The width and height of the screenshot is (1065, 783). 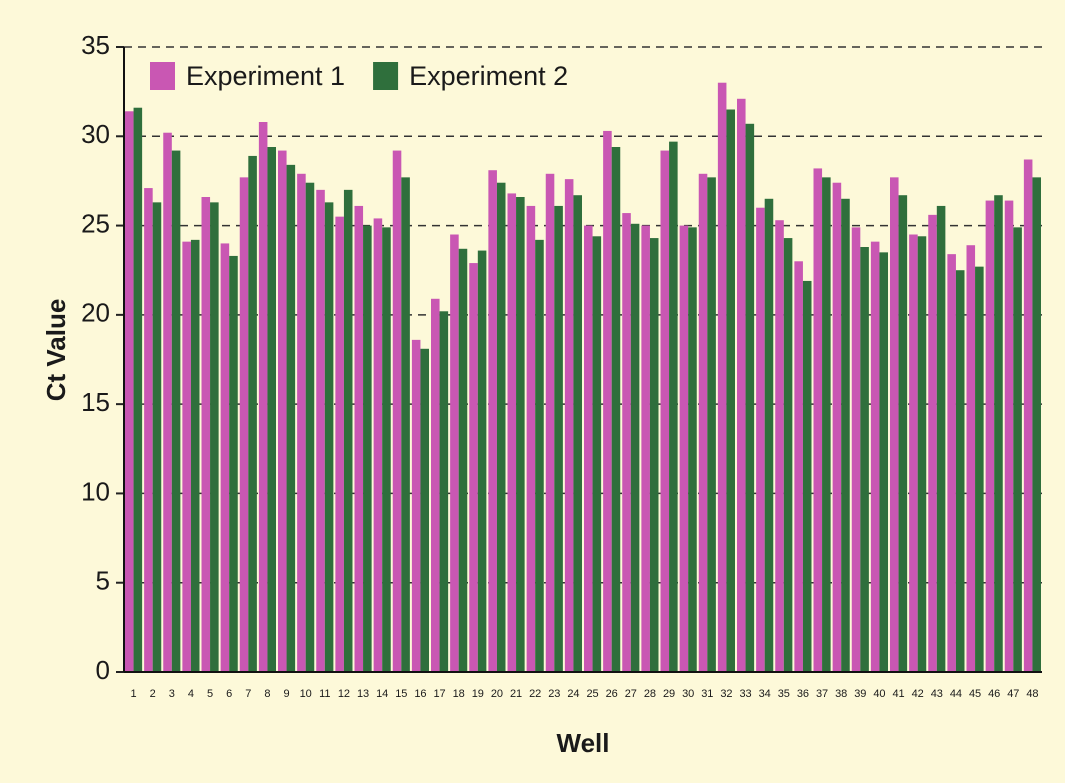 I want to click on x-tick-label: 28, so click(x=650, y=694).